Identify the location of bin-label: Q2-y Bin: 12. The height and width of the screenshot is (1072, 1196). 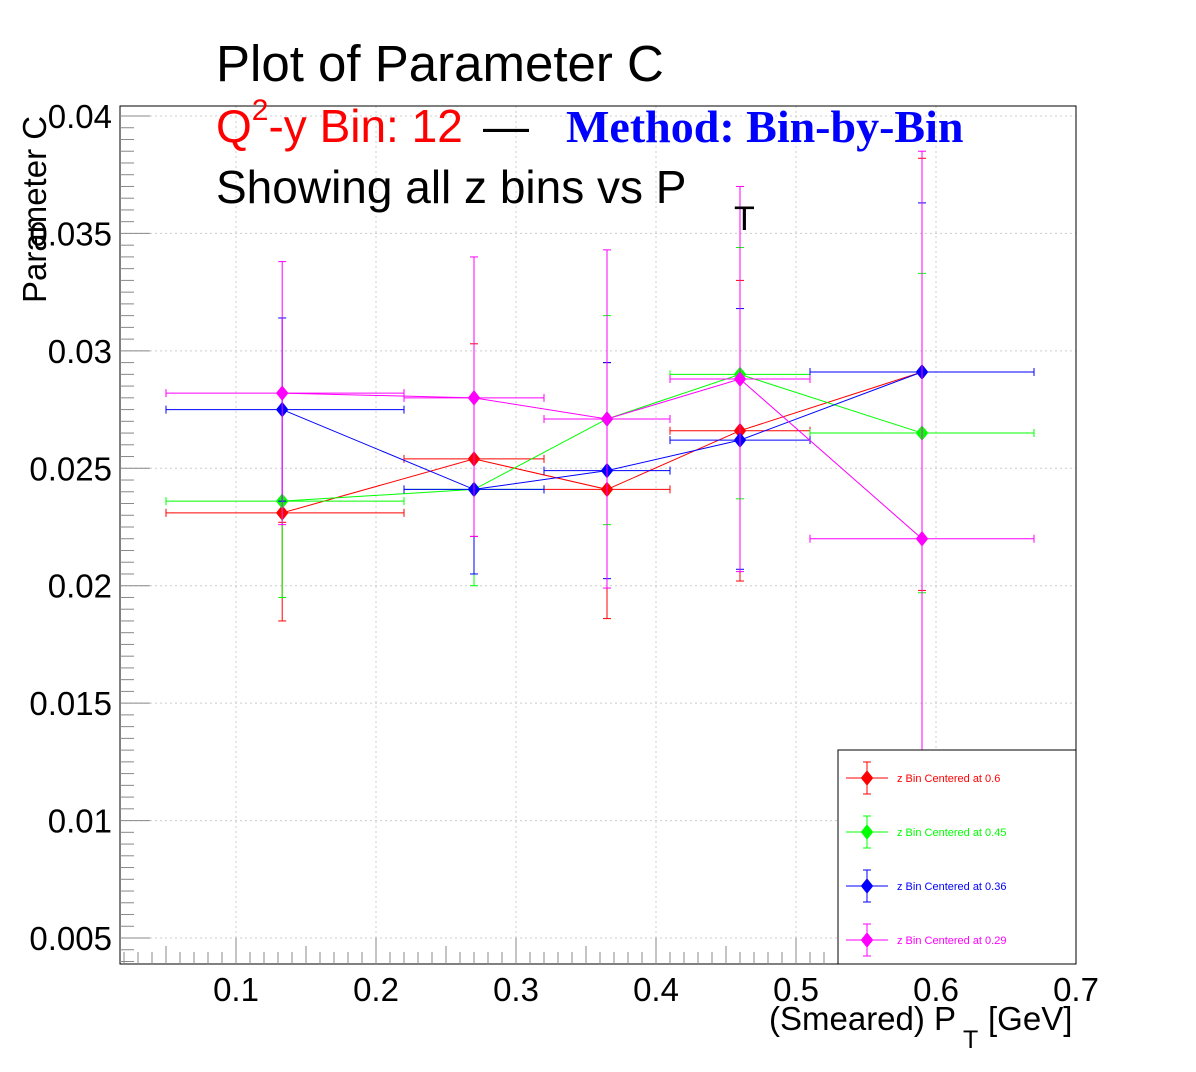
(339, 123).